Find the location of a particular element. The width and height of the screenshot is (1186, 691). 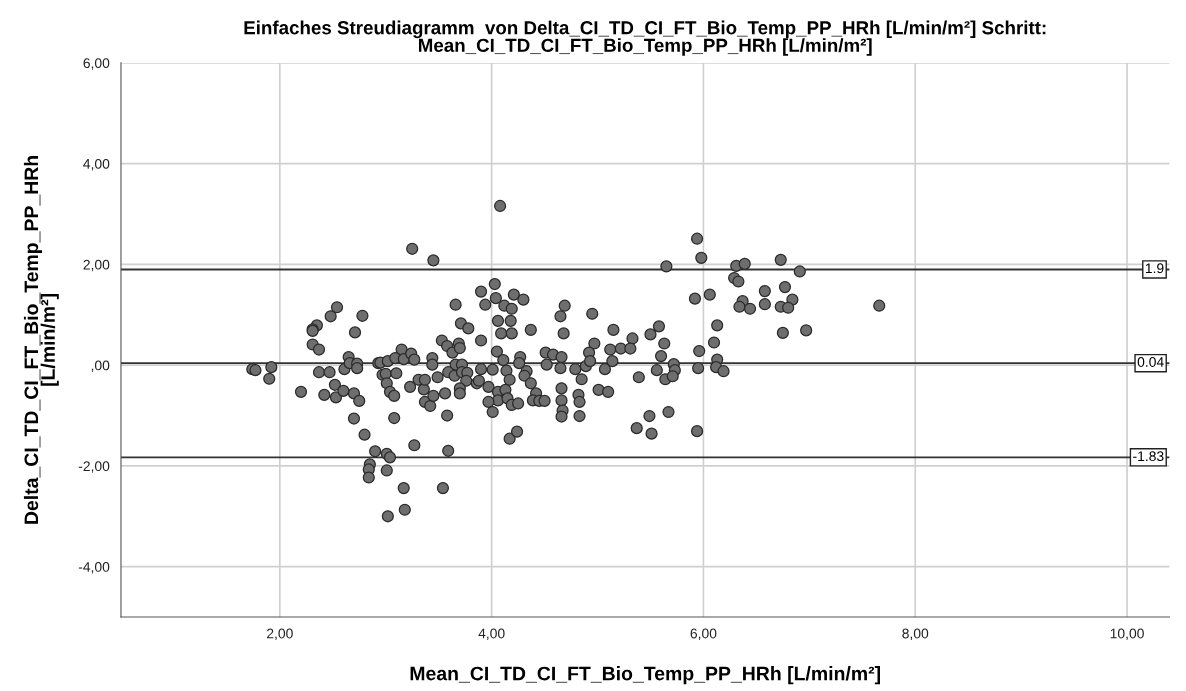

x-tick-label: 6,00 is located at coordinates (703, 634).